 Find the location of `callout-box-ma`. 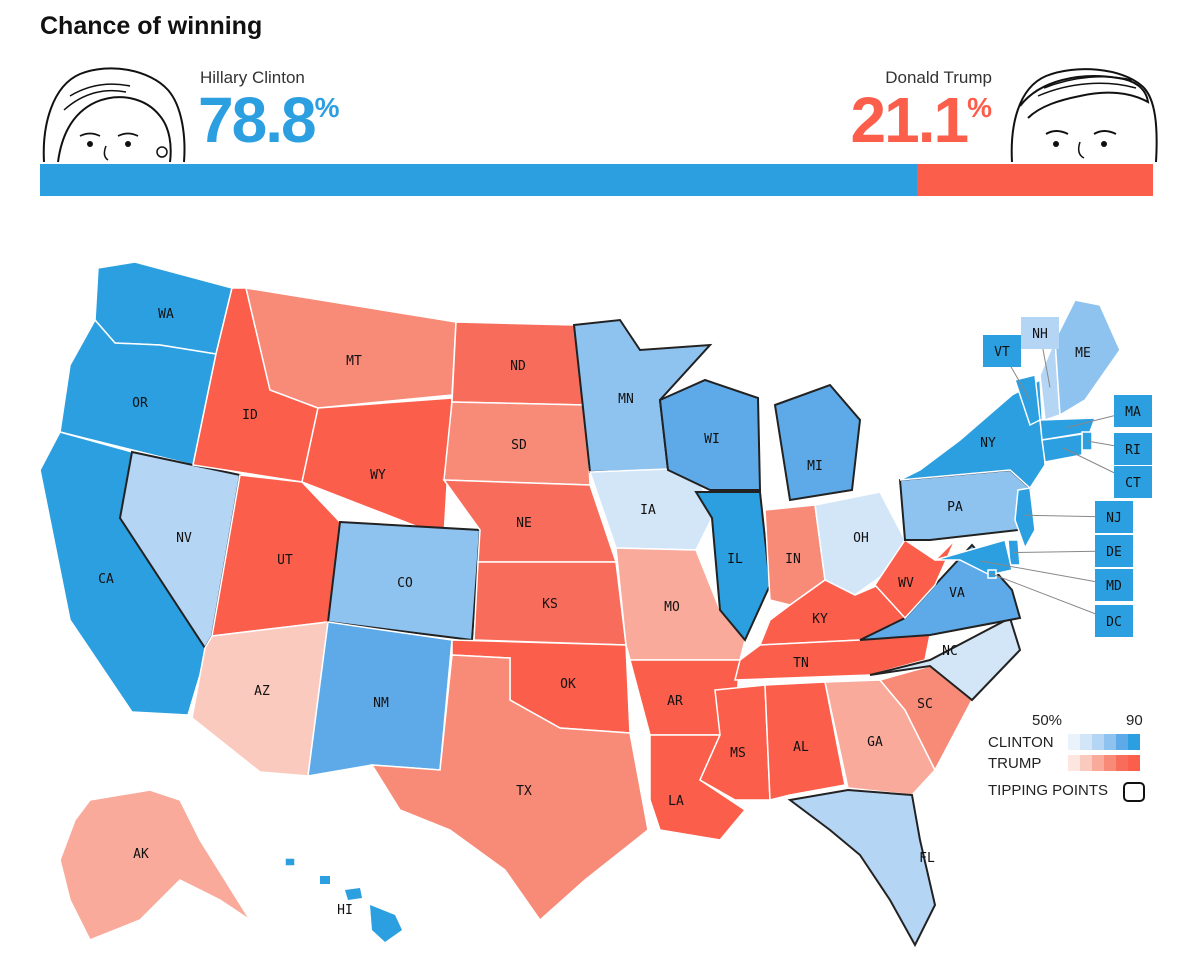

callout-box-ma is located at coordinates (1133, 411).